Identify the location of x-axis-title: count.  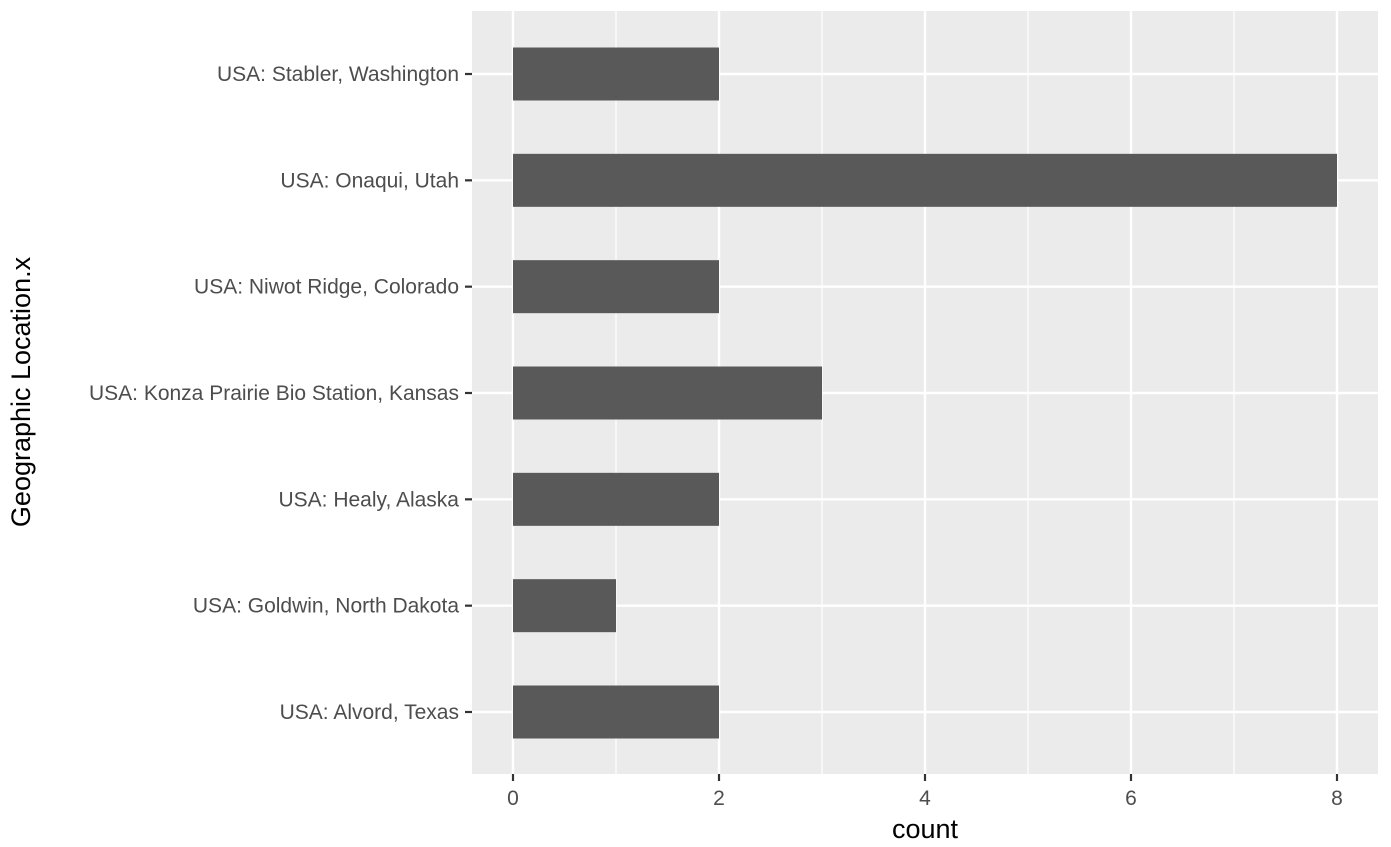
(925, 829).